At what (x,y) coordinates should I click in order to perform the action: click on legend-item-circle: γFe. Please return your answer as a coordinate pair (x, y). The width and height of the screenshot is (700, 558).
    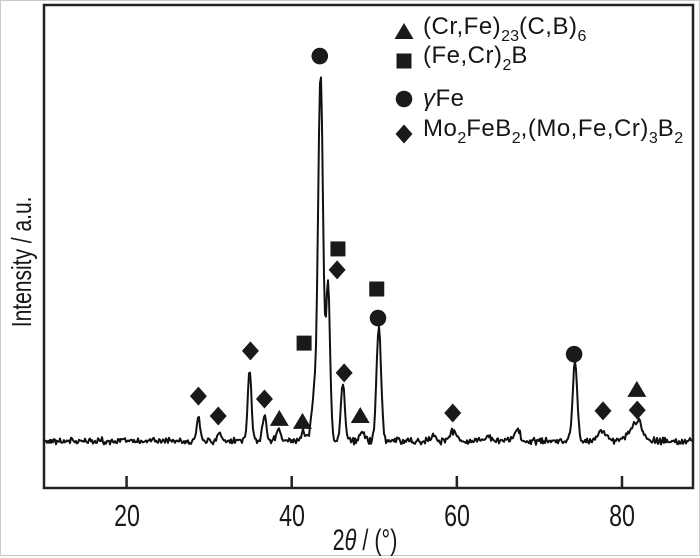
    Looking at the image, I should click on (428, 99).